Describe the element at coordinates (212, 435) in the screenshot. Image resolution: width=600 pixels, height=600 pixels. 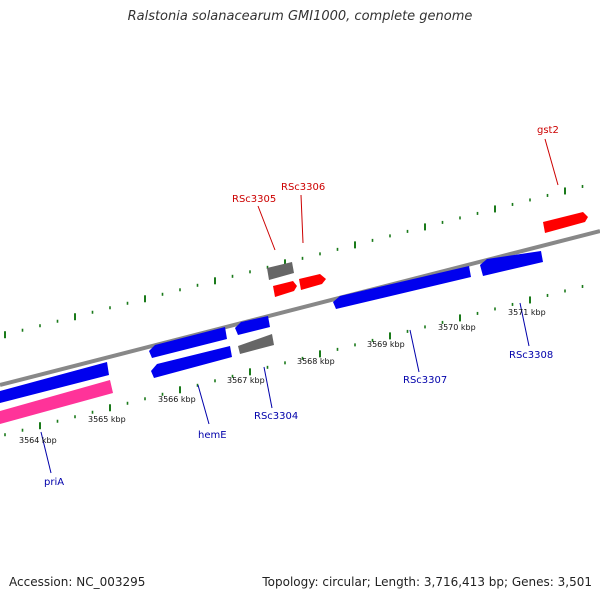
I see `gene-label-hemE: hemE` at that location.